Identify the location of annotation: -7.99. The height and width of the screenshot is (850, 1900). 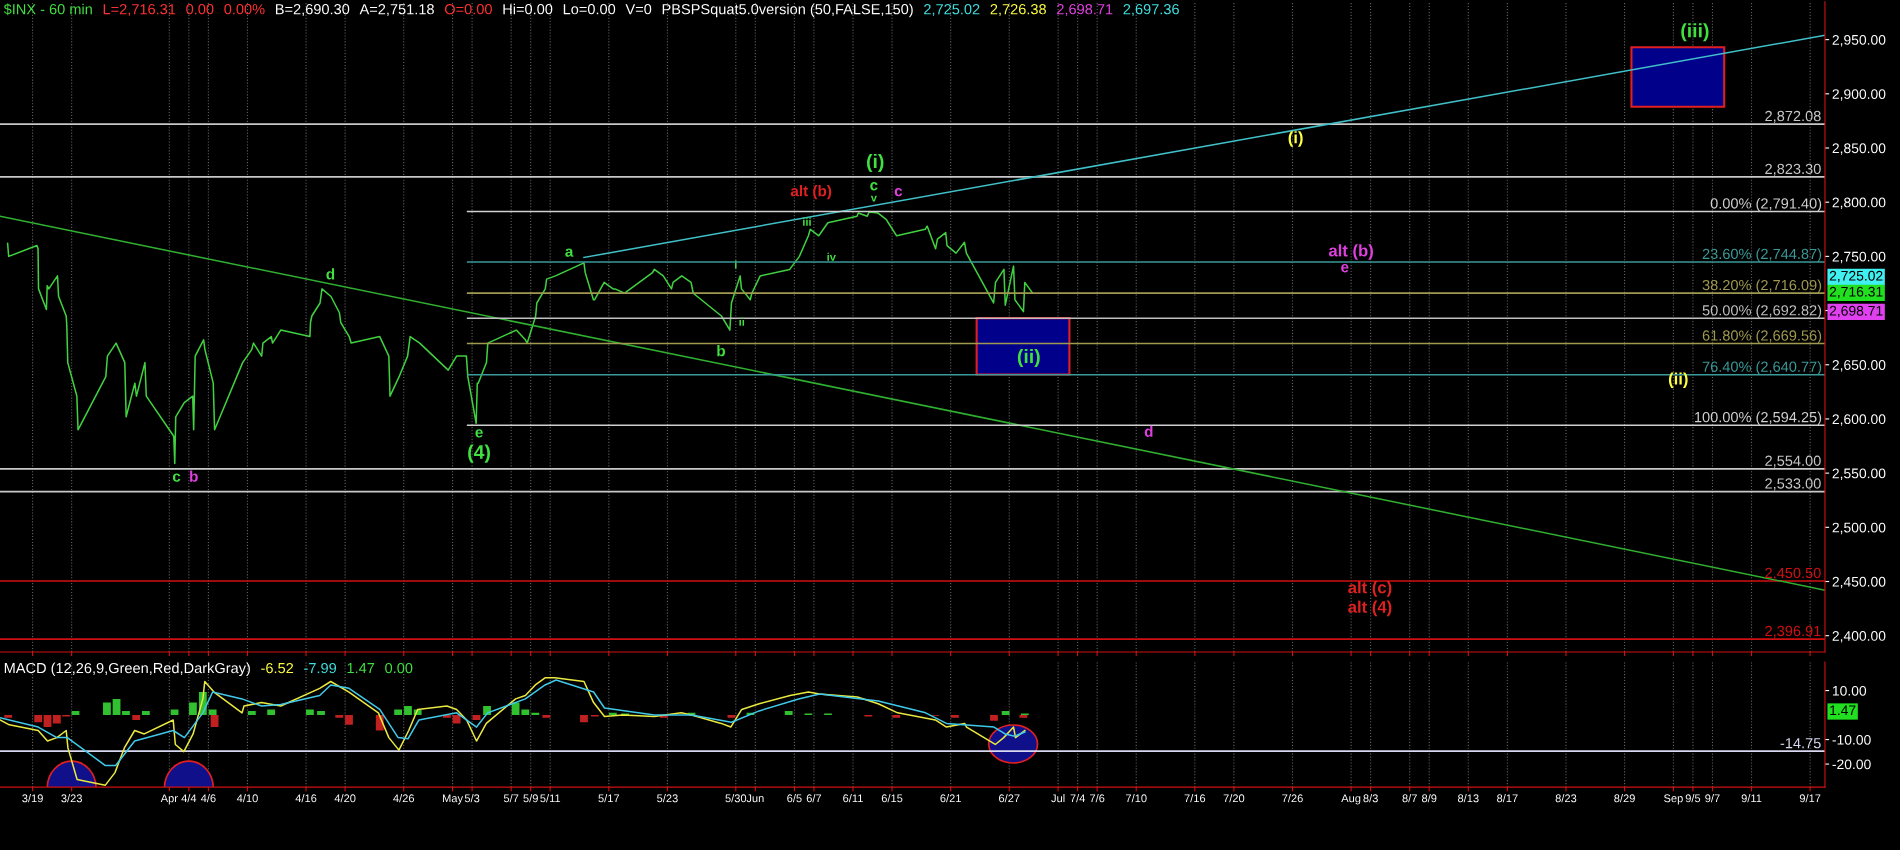
(320, 668).